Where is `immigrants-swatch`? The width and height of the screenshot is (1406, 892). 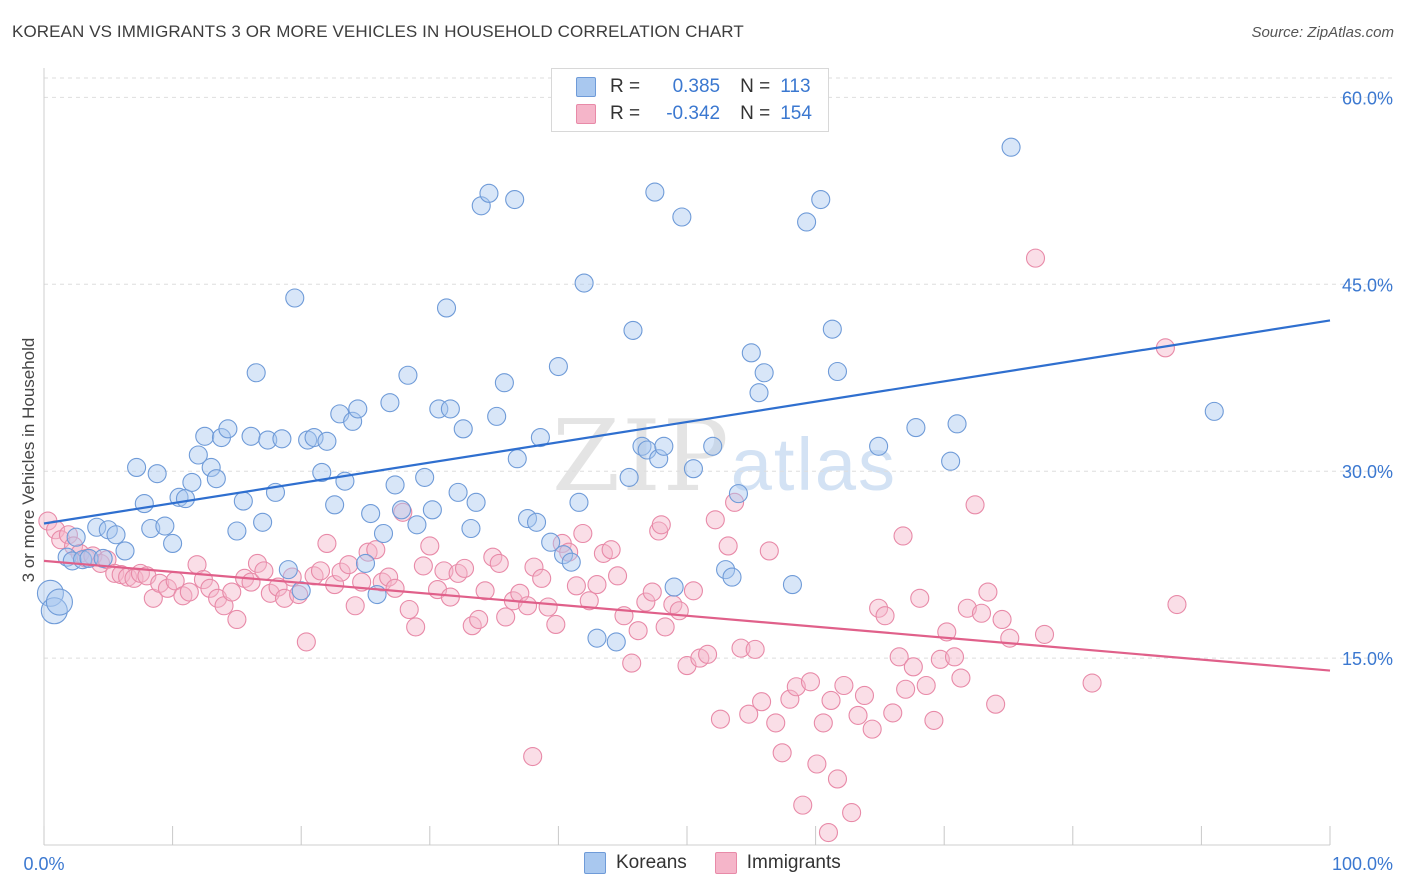
immigrants-swatch is located at coordinates (586, 114).